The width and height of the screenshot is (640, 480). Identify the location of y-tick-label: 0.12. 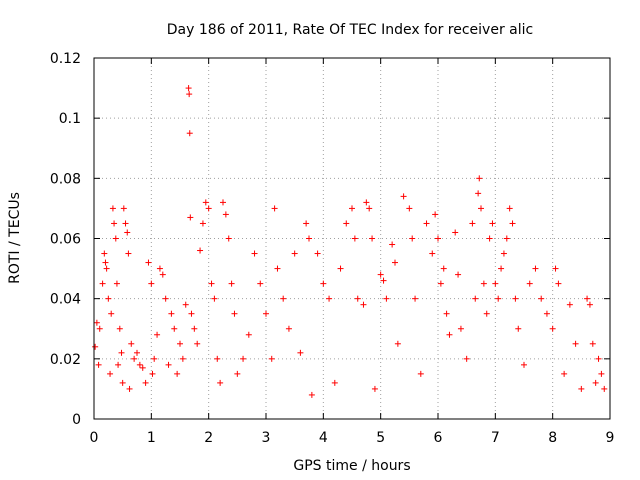
(65, 59).